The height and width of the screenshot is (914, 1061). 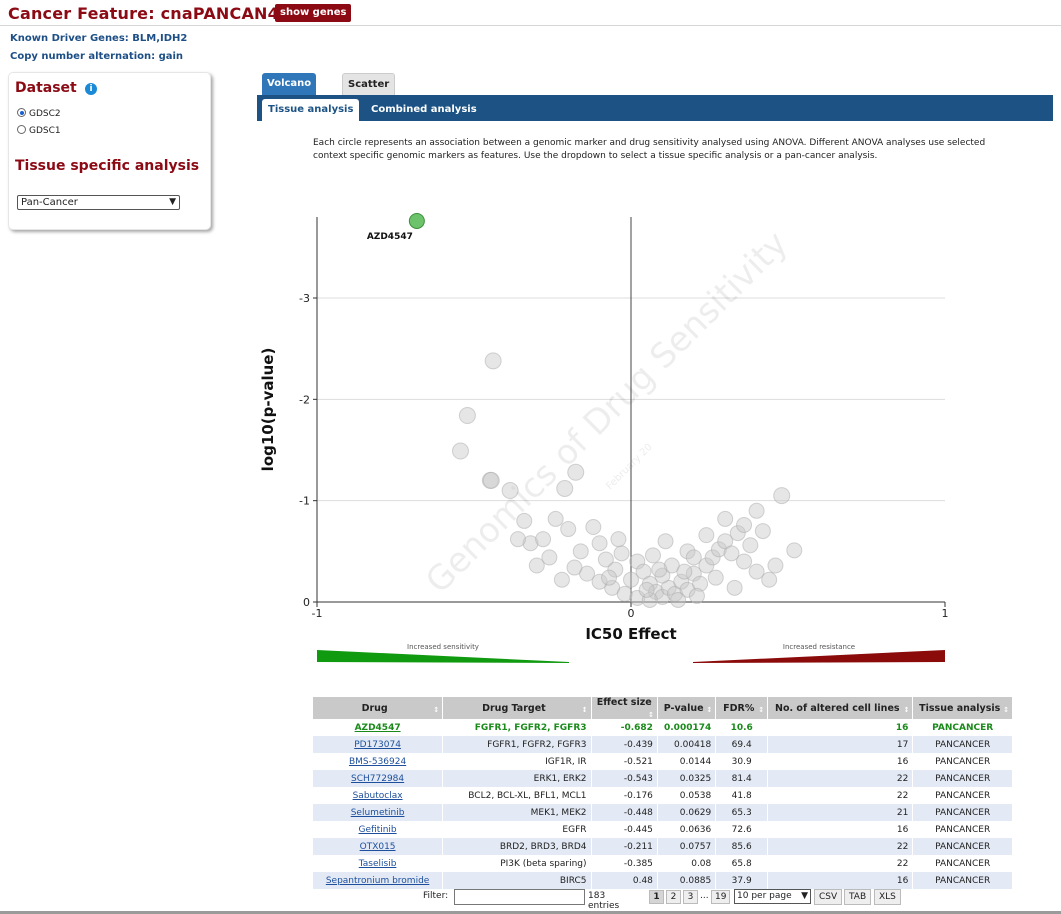 I want to click on col-fdr-header: FDR% ↕, so click(x=742, y=708).